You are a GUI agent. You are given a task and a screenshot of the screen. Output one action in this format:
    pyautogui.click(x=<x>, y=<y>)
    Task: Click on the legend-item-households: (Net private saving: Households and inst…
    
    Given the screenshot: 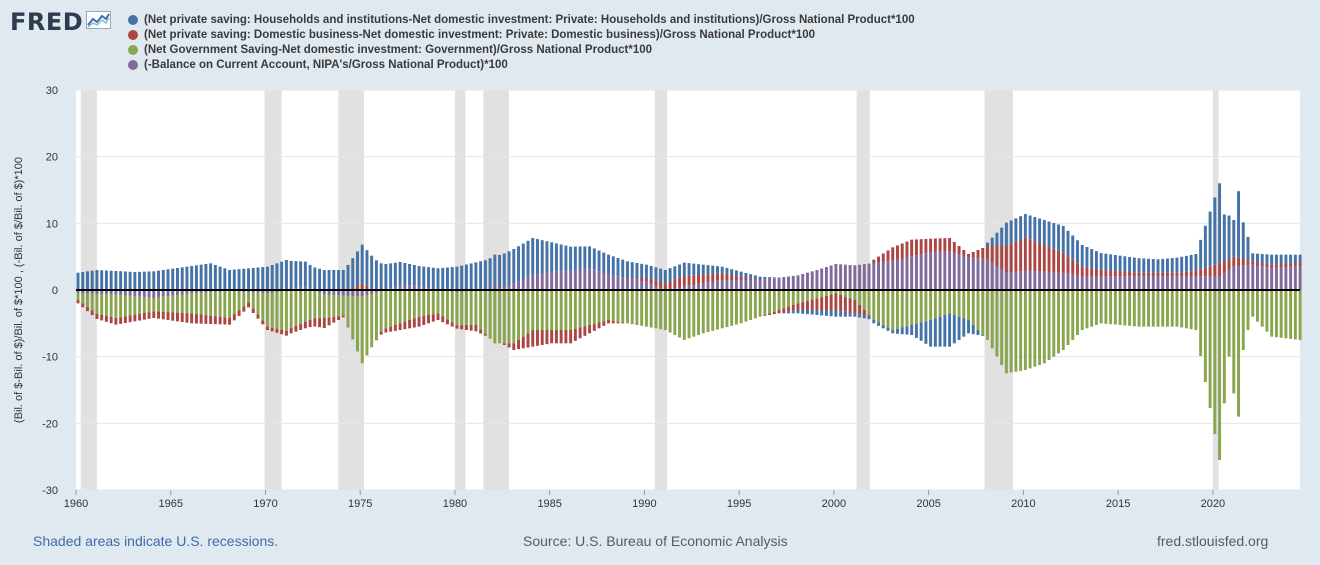 What is the action you would take?
    pyautogui.click(x=521, y=19)
    